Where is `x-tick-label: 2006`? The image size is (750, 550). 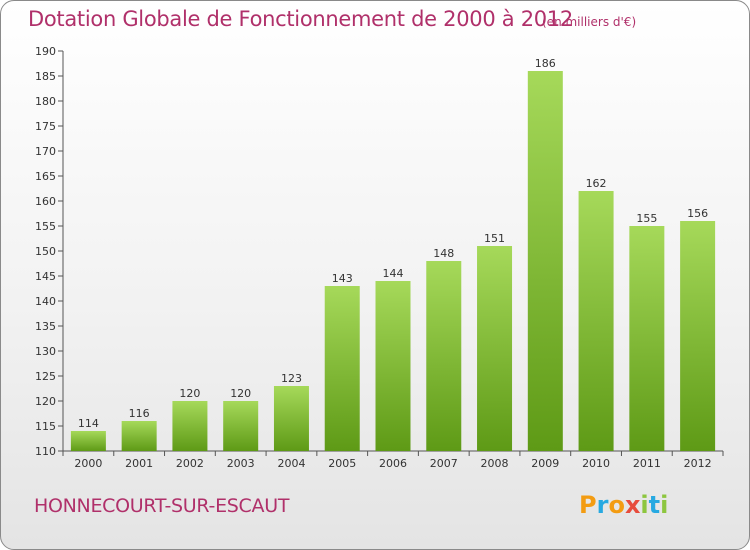
x-tick-label: 2006 is located at coordinates (393, 463).